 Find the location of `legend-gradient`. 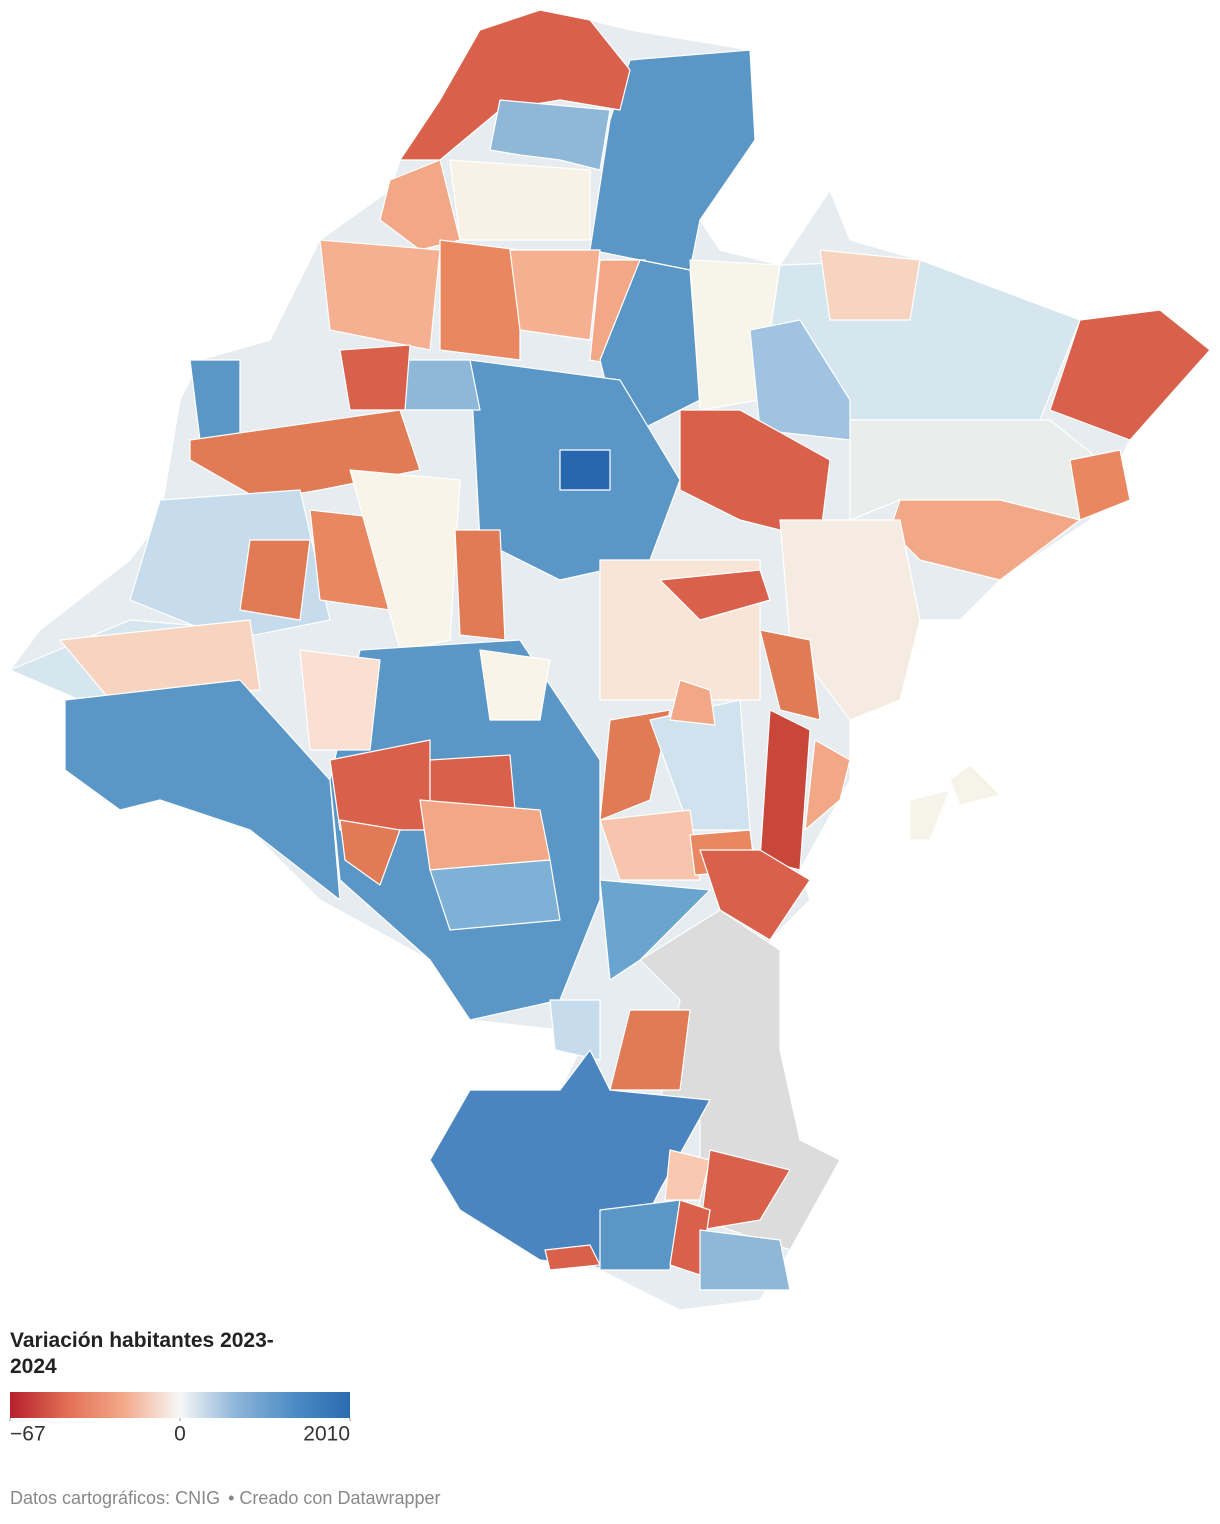

legend-gradient is located at coordinates (180, 1405).